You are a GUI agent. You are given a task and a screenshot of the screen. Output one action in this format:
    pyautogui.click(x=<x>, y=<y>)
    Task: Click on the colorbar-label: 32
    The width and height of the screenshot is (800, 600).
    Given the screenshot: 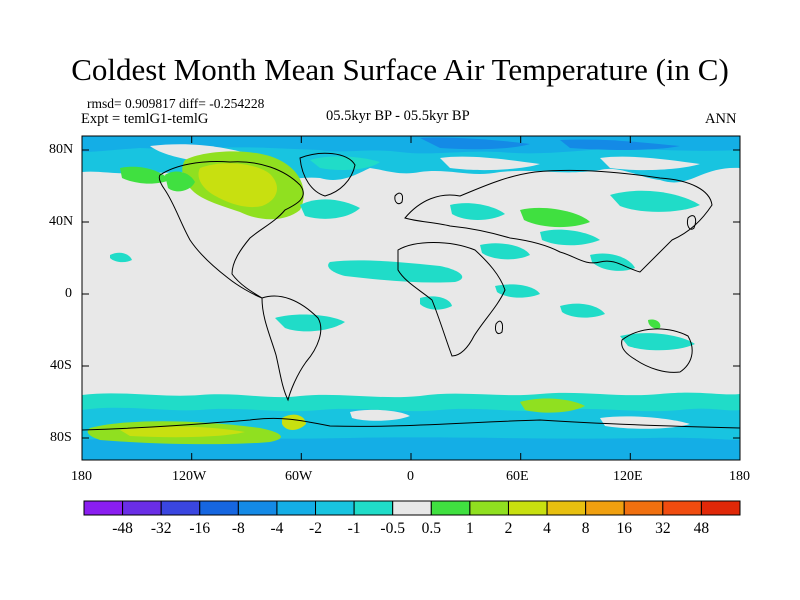 What is the action you would take?
    pyautogui.click(x=663, y=528)
    